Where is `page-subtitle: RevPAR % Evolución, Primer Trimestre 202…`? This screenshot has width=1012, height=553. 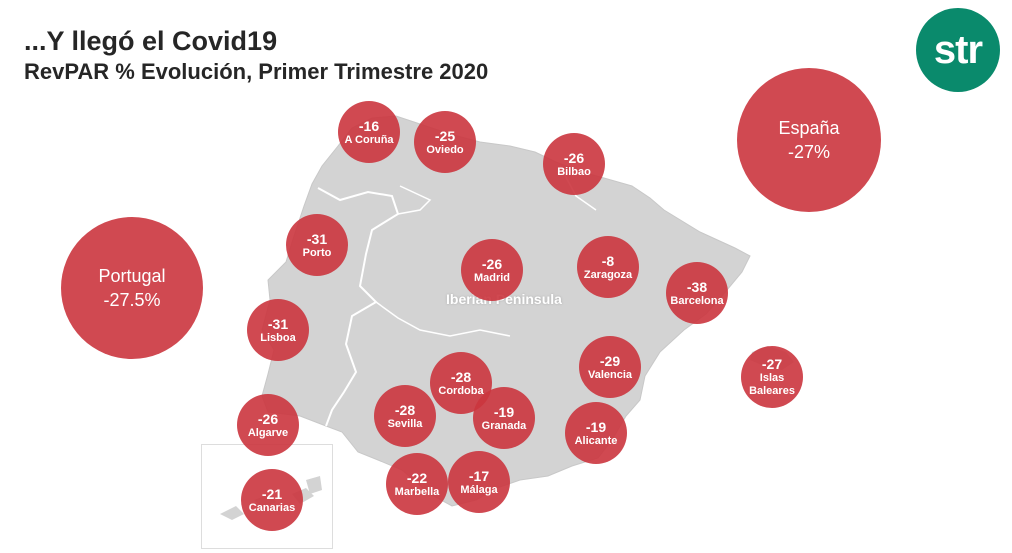 page-subtitle: RevPAR % Evolución, Primer Trimestre 202… is located at coordinates (256, 71).